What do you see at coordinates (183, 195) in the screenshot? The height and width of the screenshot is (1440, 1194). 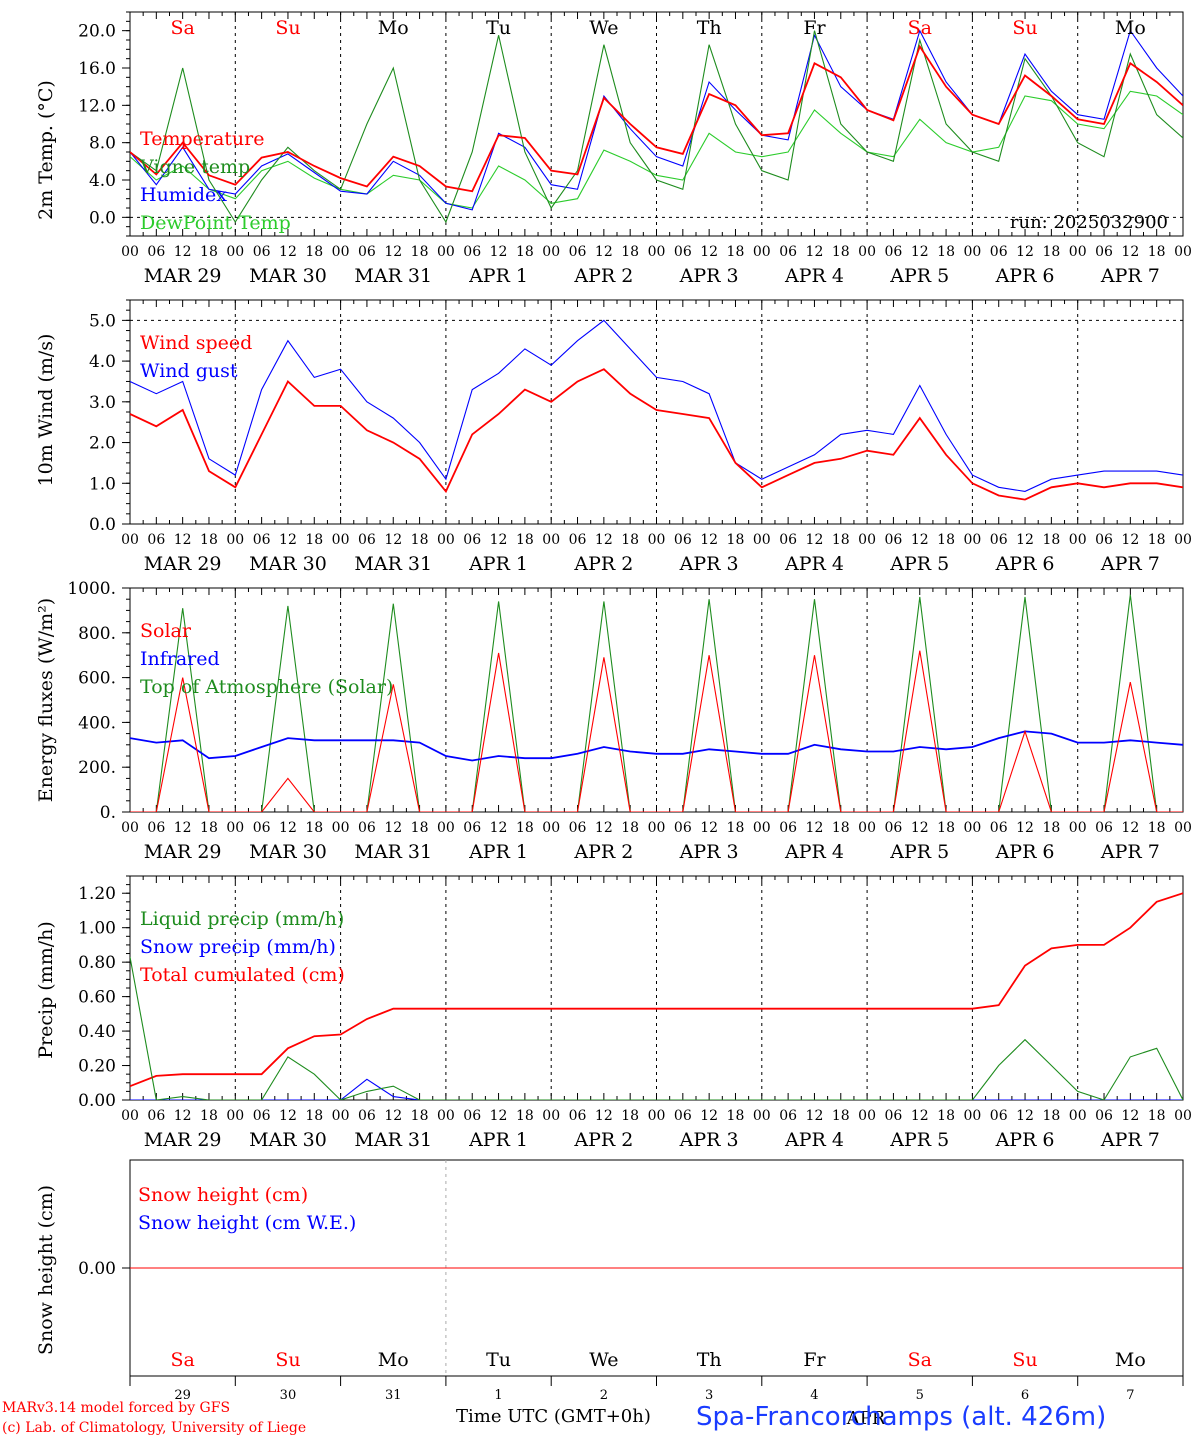 I see `legend-entry: Humidex` at bounding box center [183, 195].